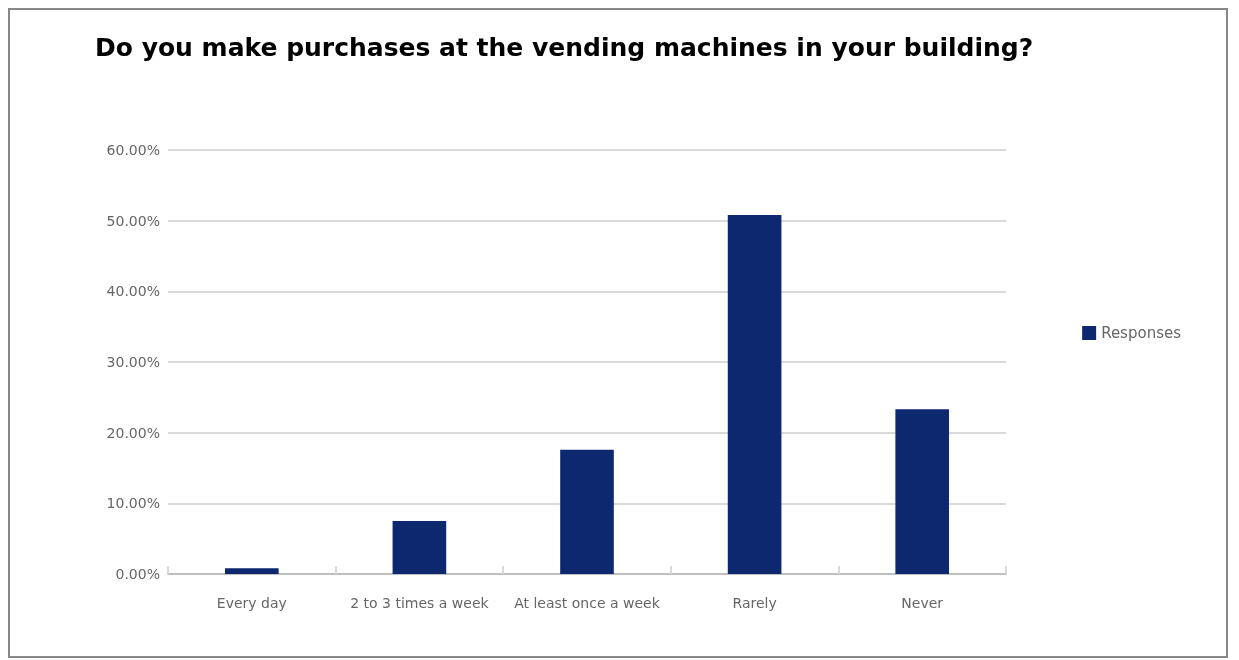  What do you see at coordinates (133, 220) in the screenshot?
I see `y-tick-label: 50.00%` at bounding box center [133, 220].